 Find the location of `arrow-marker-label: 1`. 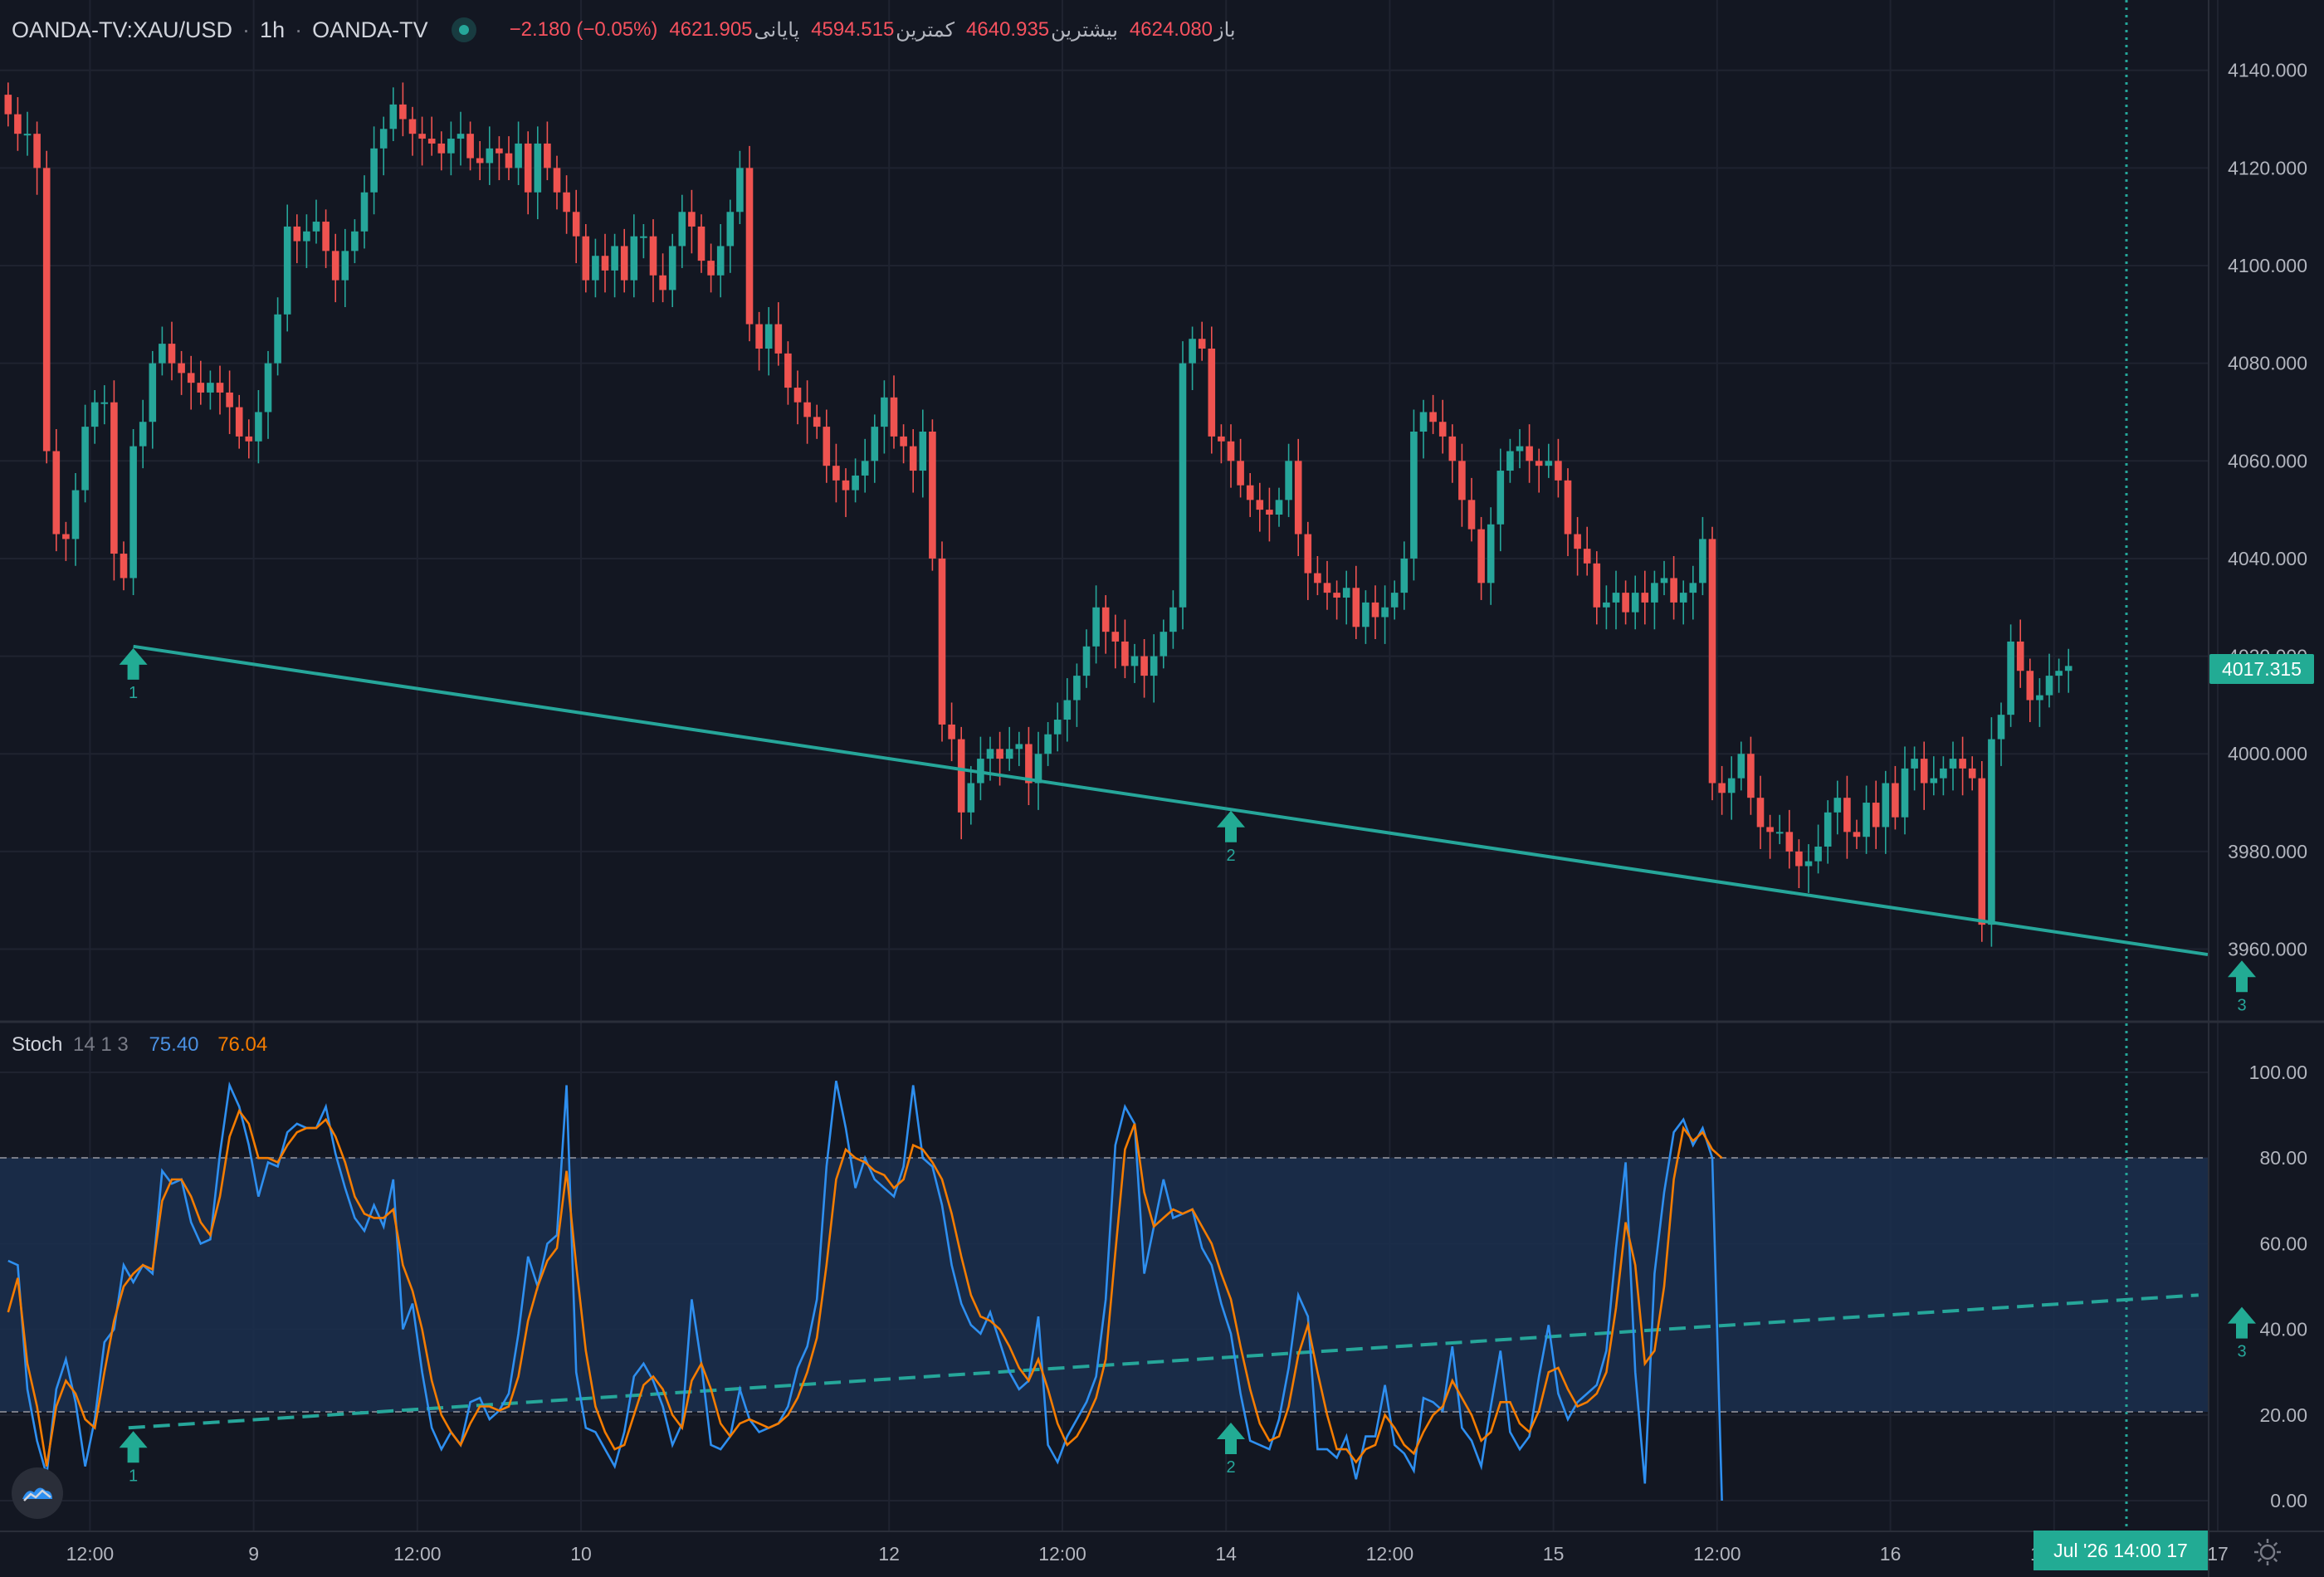

arrow-marker-label: 1 is located at coordinates (133, 693).